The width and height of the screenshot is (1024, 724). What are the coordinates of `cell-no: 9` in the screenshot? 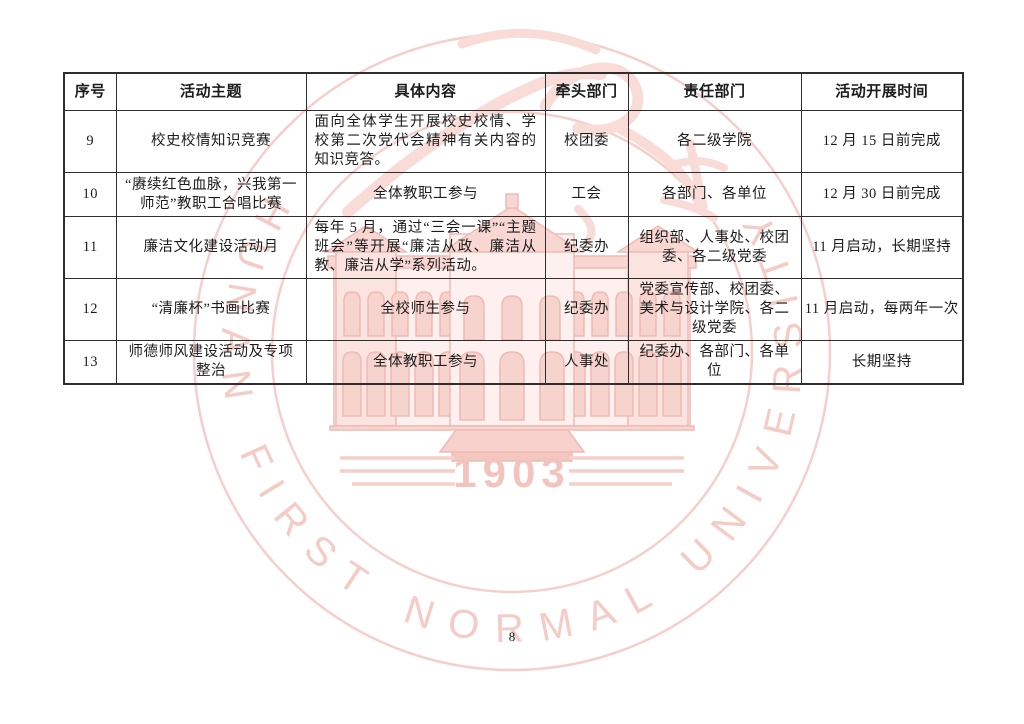 It's located at (90, 141).